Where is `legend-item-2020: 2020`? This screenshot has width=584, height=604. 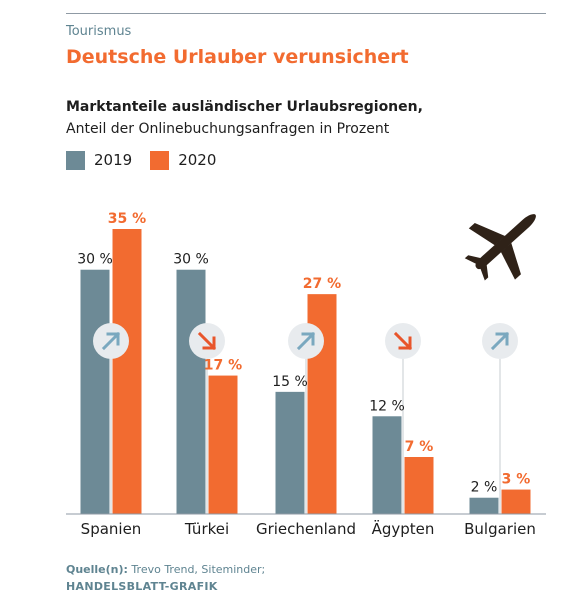
legend-item-2020: 2020 is located at coordinates (183, 160).